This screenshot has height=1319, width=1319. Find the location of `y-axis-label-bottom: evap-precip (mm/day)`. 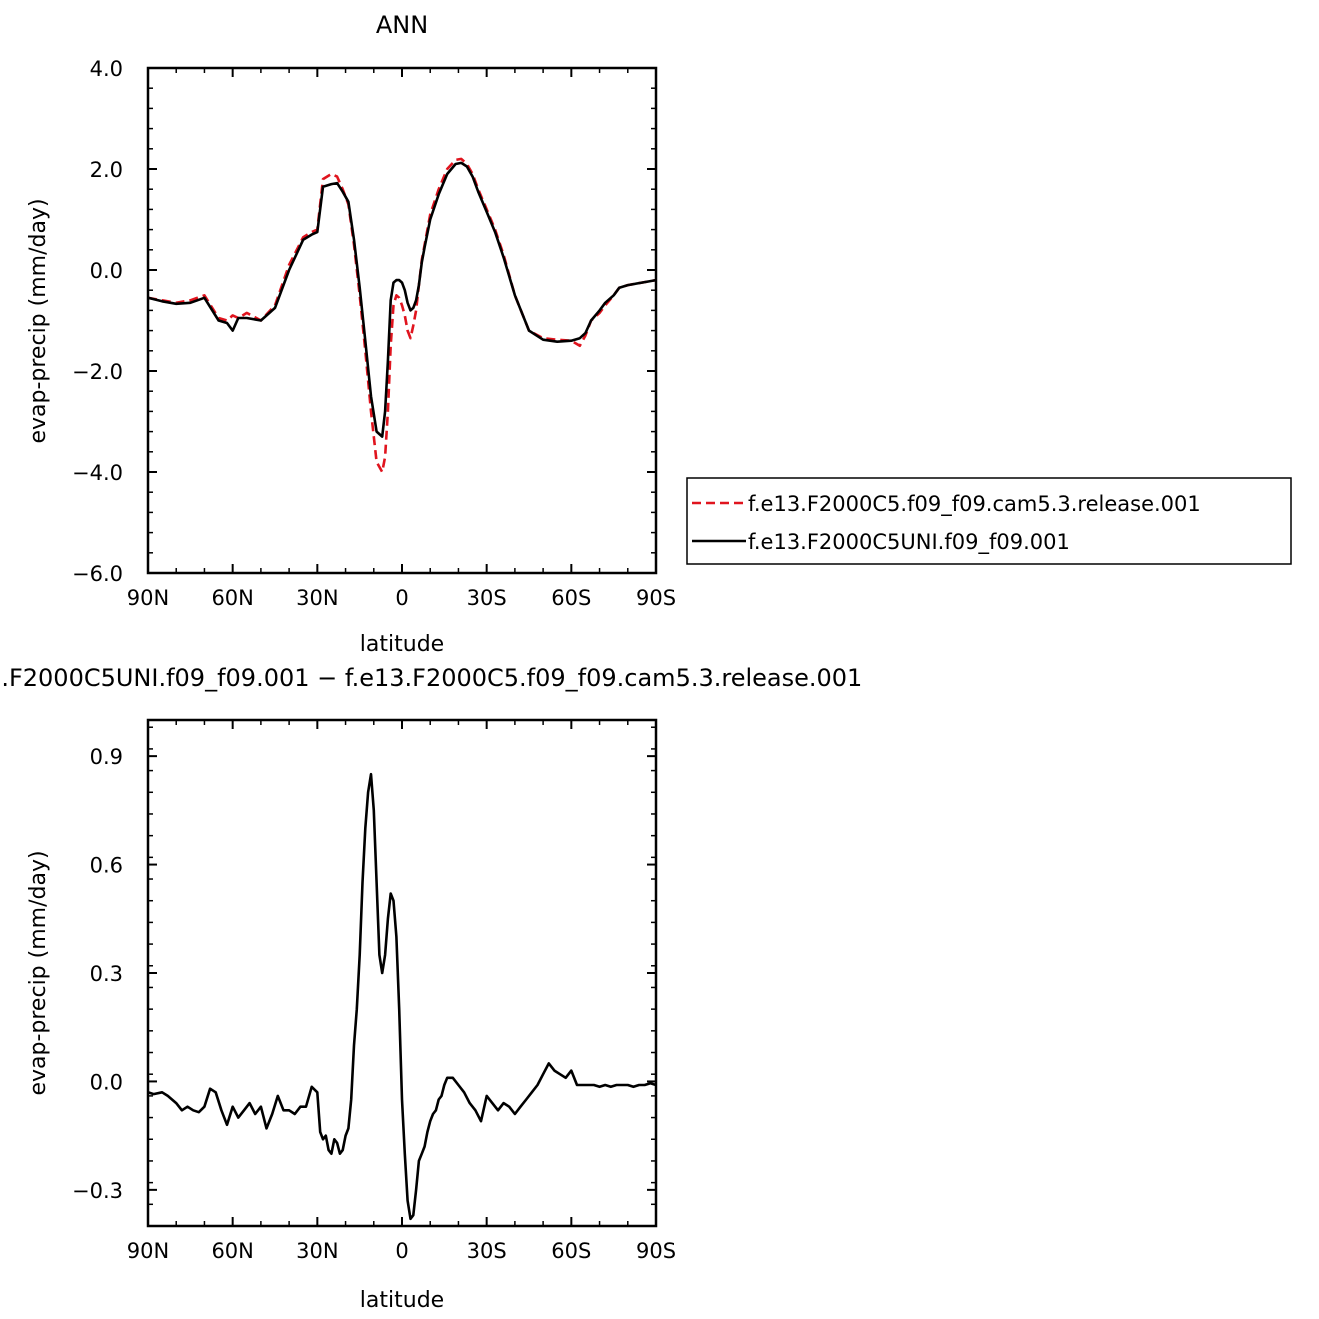

y-axis-label-bottom: evap-precip (mm/day) is located at coordinates (38, 972).